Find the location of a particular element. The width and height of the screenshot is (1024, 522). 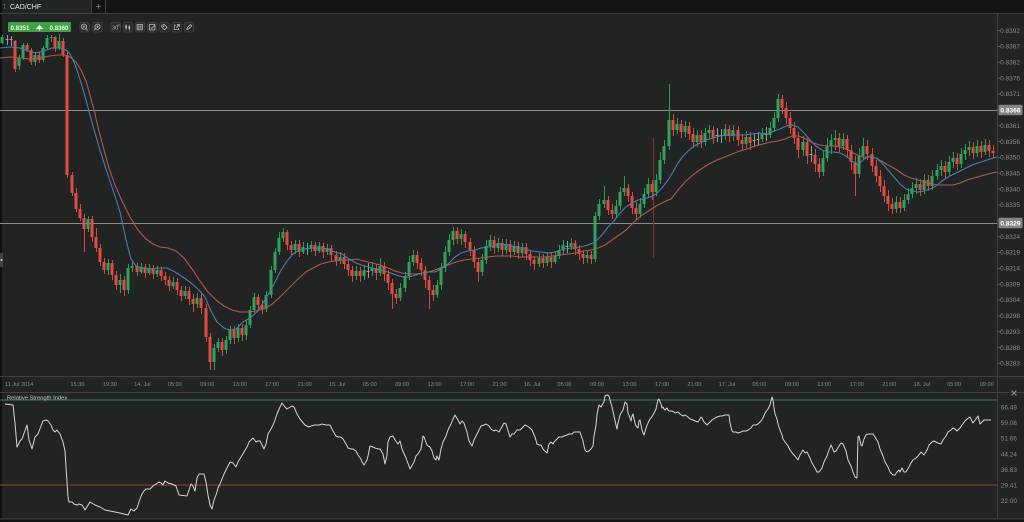

svg-text: 0.8309 is located at coordinates (1010, 284).